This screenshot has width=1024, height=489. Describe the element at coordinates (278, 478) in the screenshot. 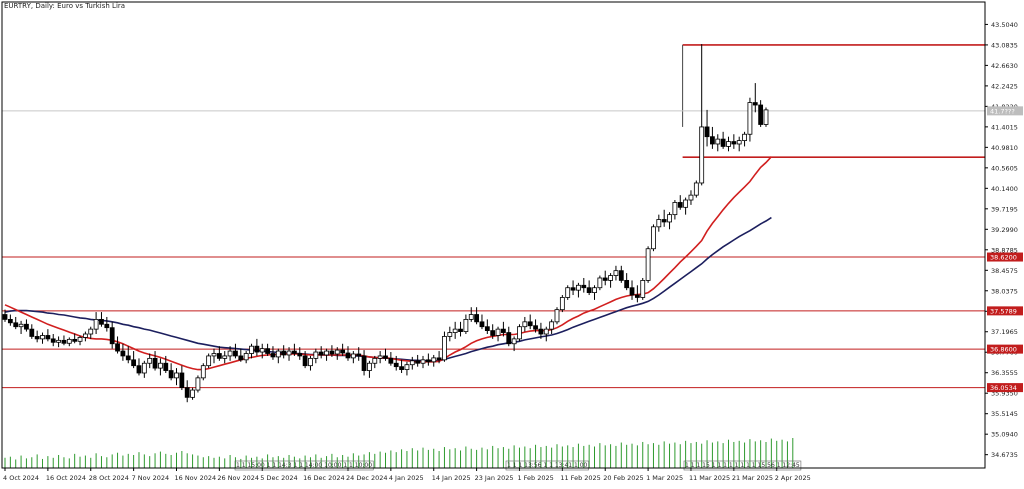

I see `x-tick-label: 5 Dec 2024` at that location.